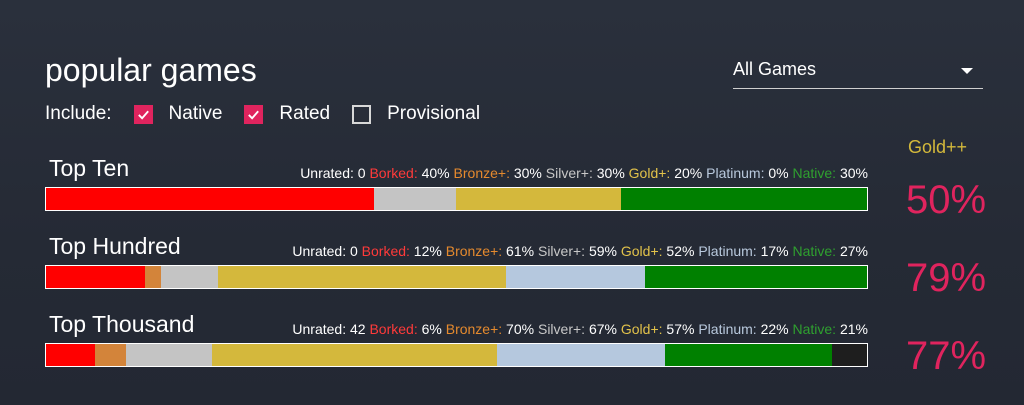  I want to click on native-stat-value: 30%, so click(852, 173).